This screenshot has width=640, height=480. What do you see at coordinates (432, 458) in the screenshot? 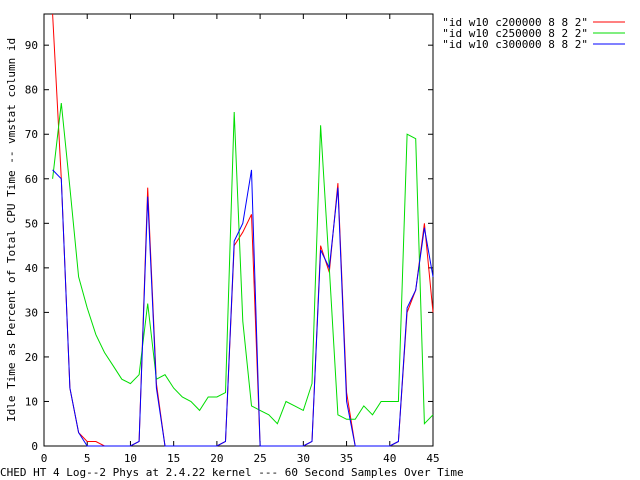
I see `x-tick-label: 45` at bounding box center [432, 458].